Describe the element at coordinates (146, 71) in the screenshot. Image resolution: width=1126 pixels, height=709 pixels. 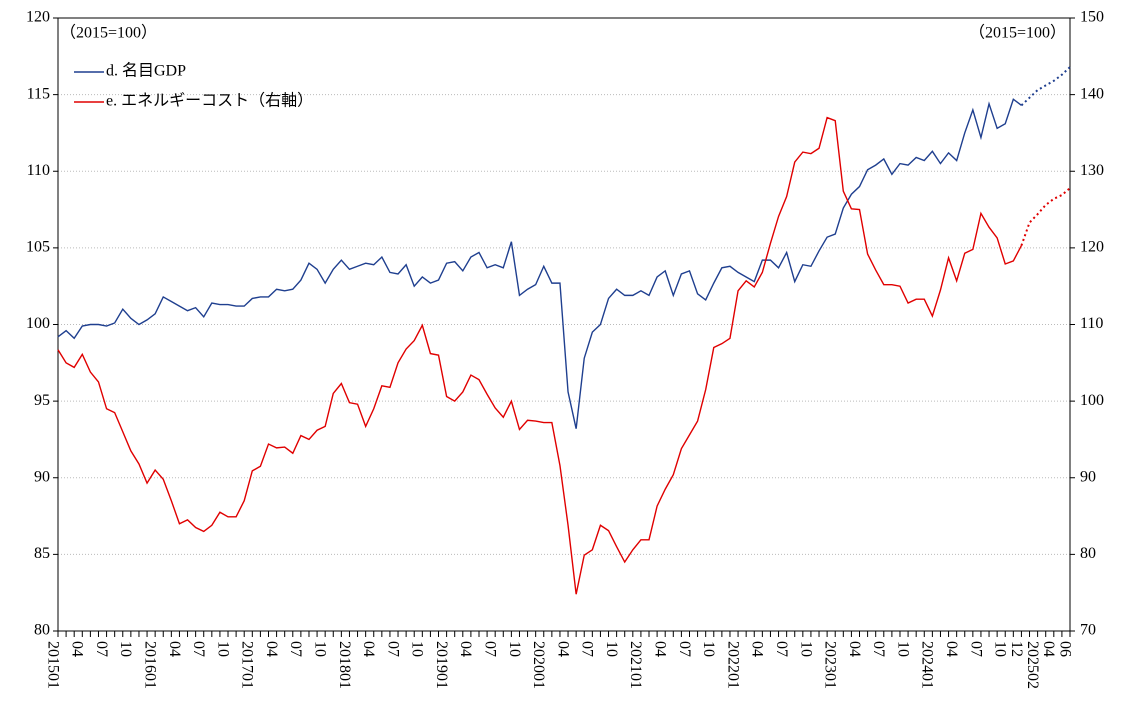
I see `legend-label: d. 名目GDP` at that location.